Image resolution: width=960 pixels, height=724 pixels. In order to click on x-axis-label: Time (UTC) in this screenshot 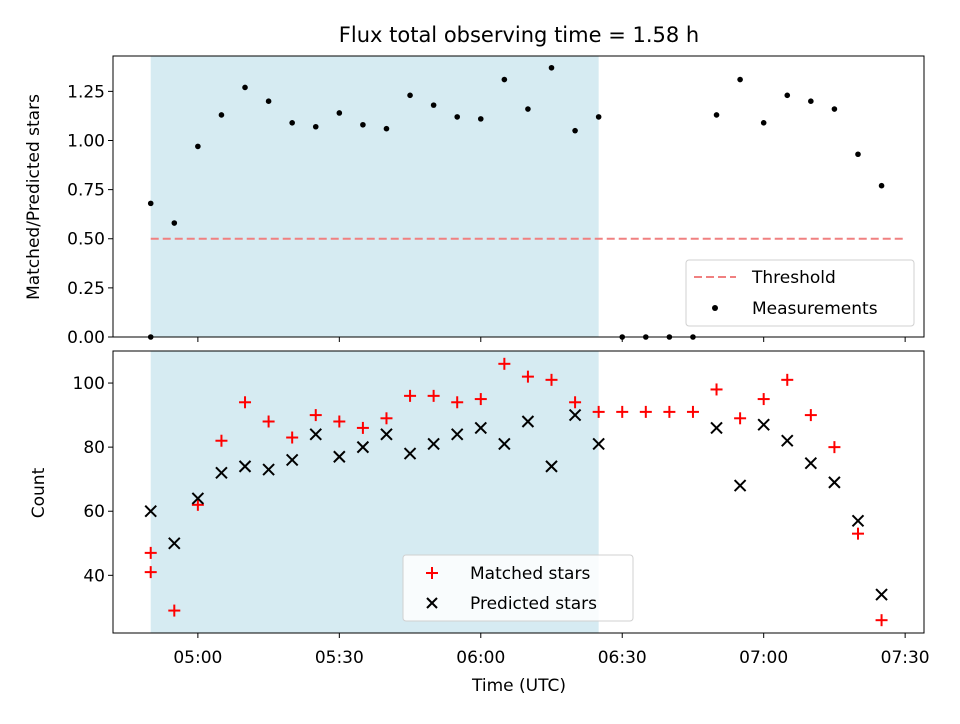, I will do `click(518, 686)`.